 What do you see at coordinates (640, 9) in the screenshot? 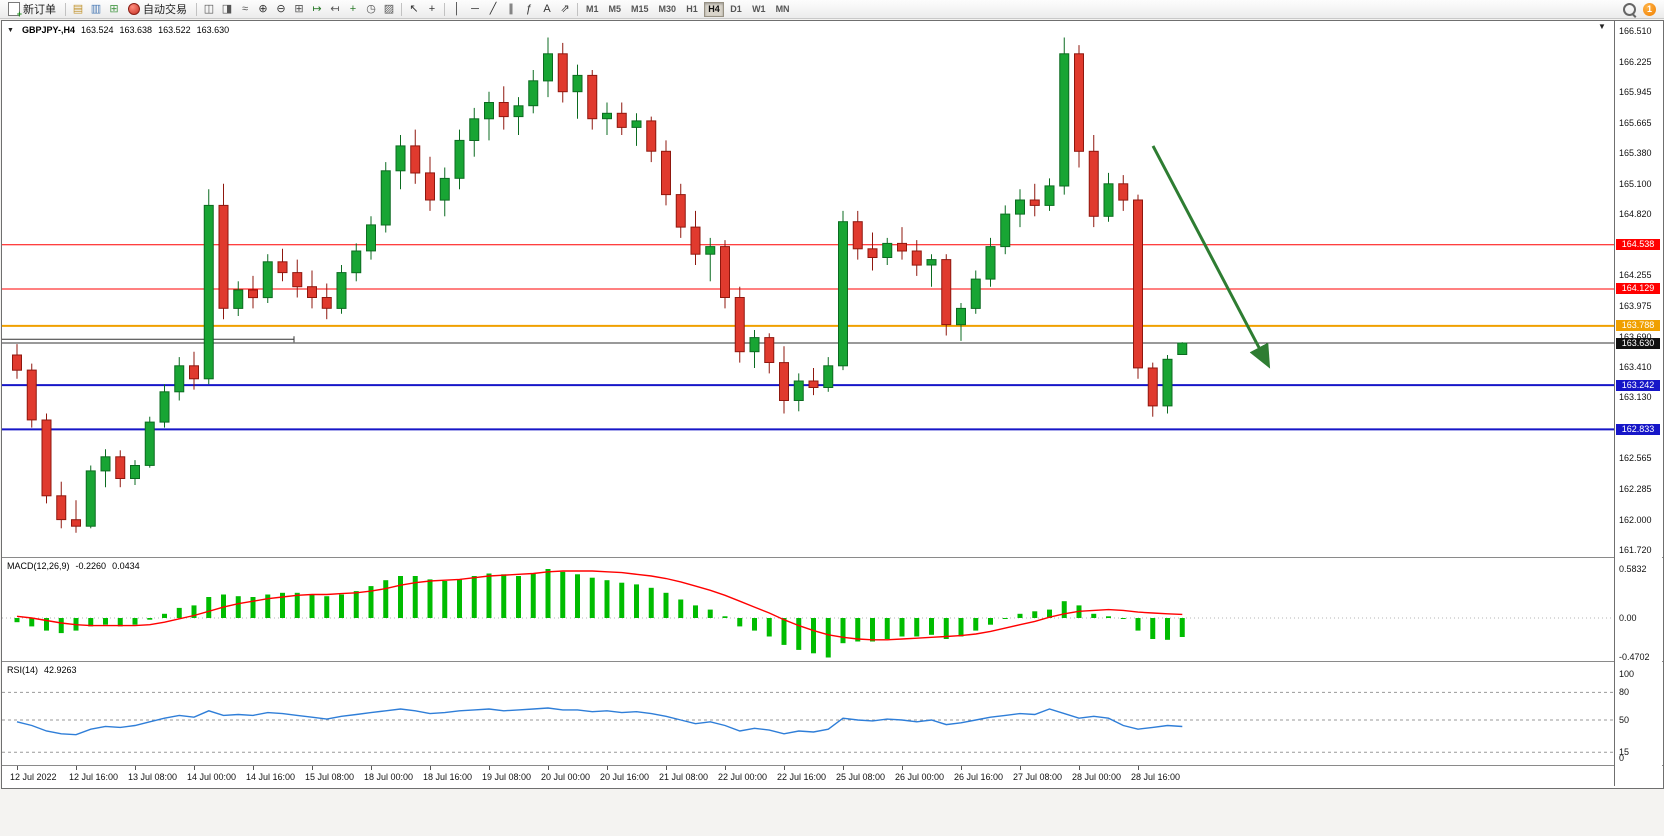
I see `timeframe-button-m15: M15` at bounding box center [640, 9].